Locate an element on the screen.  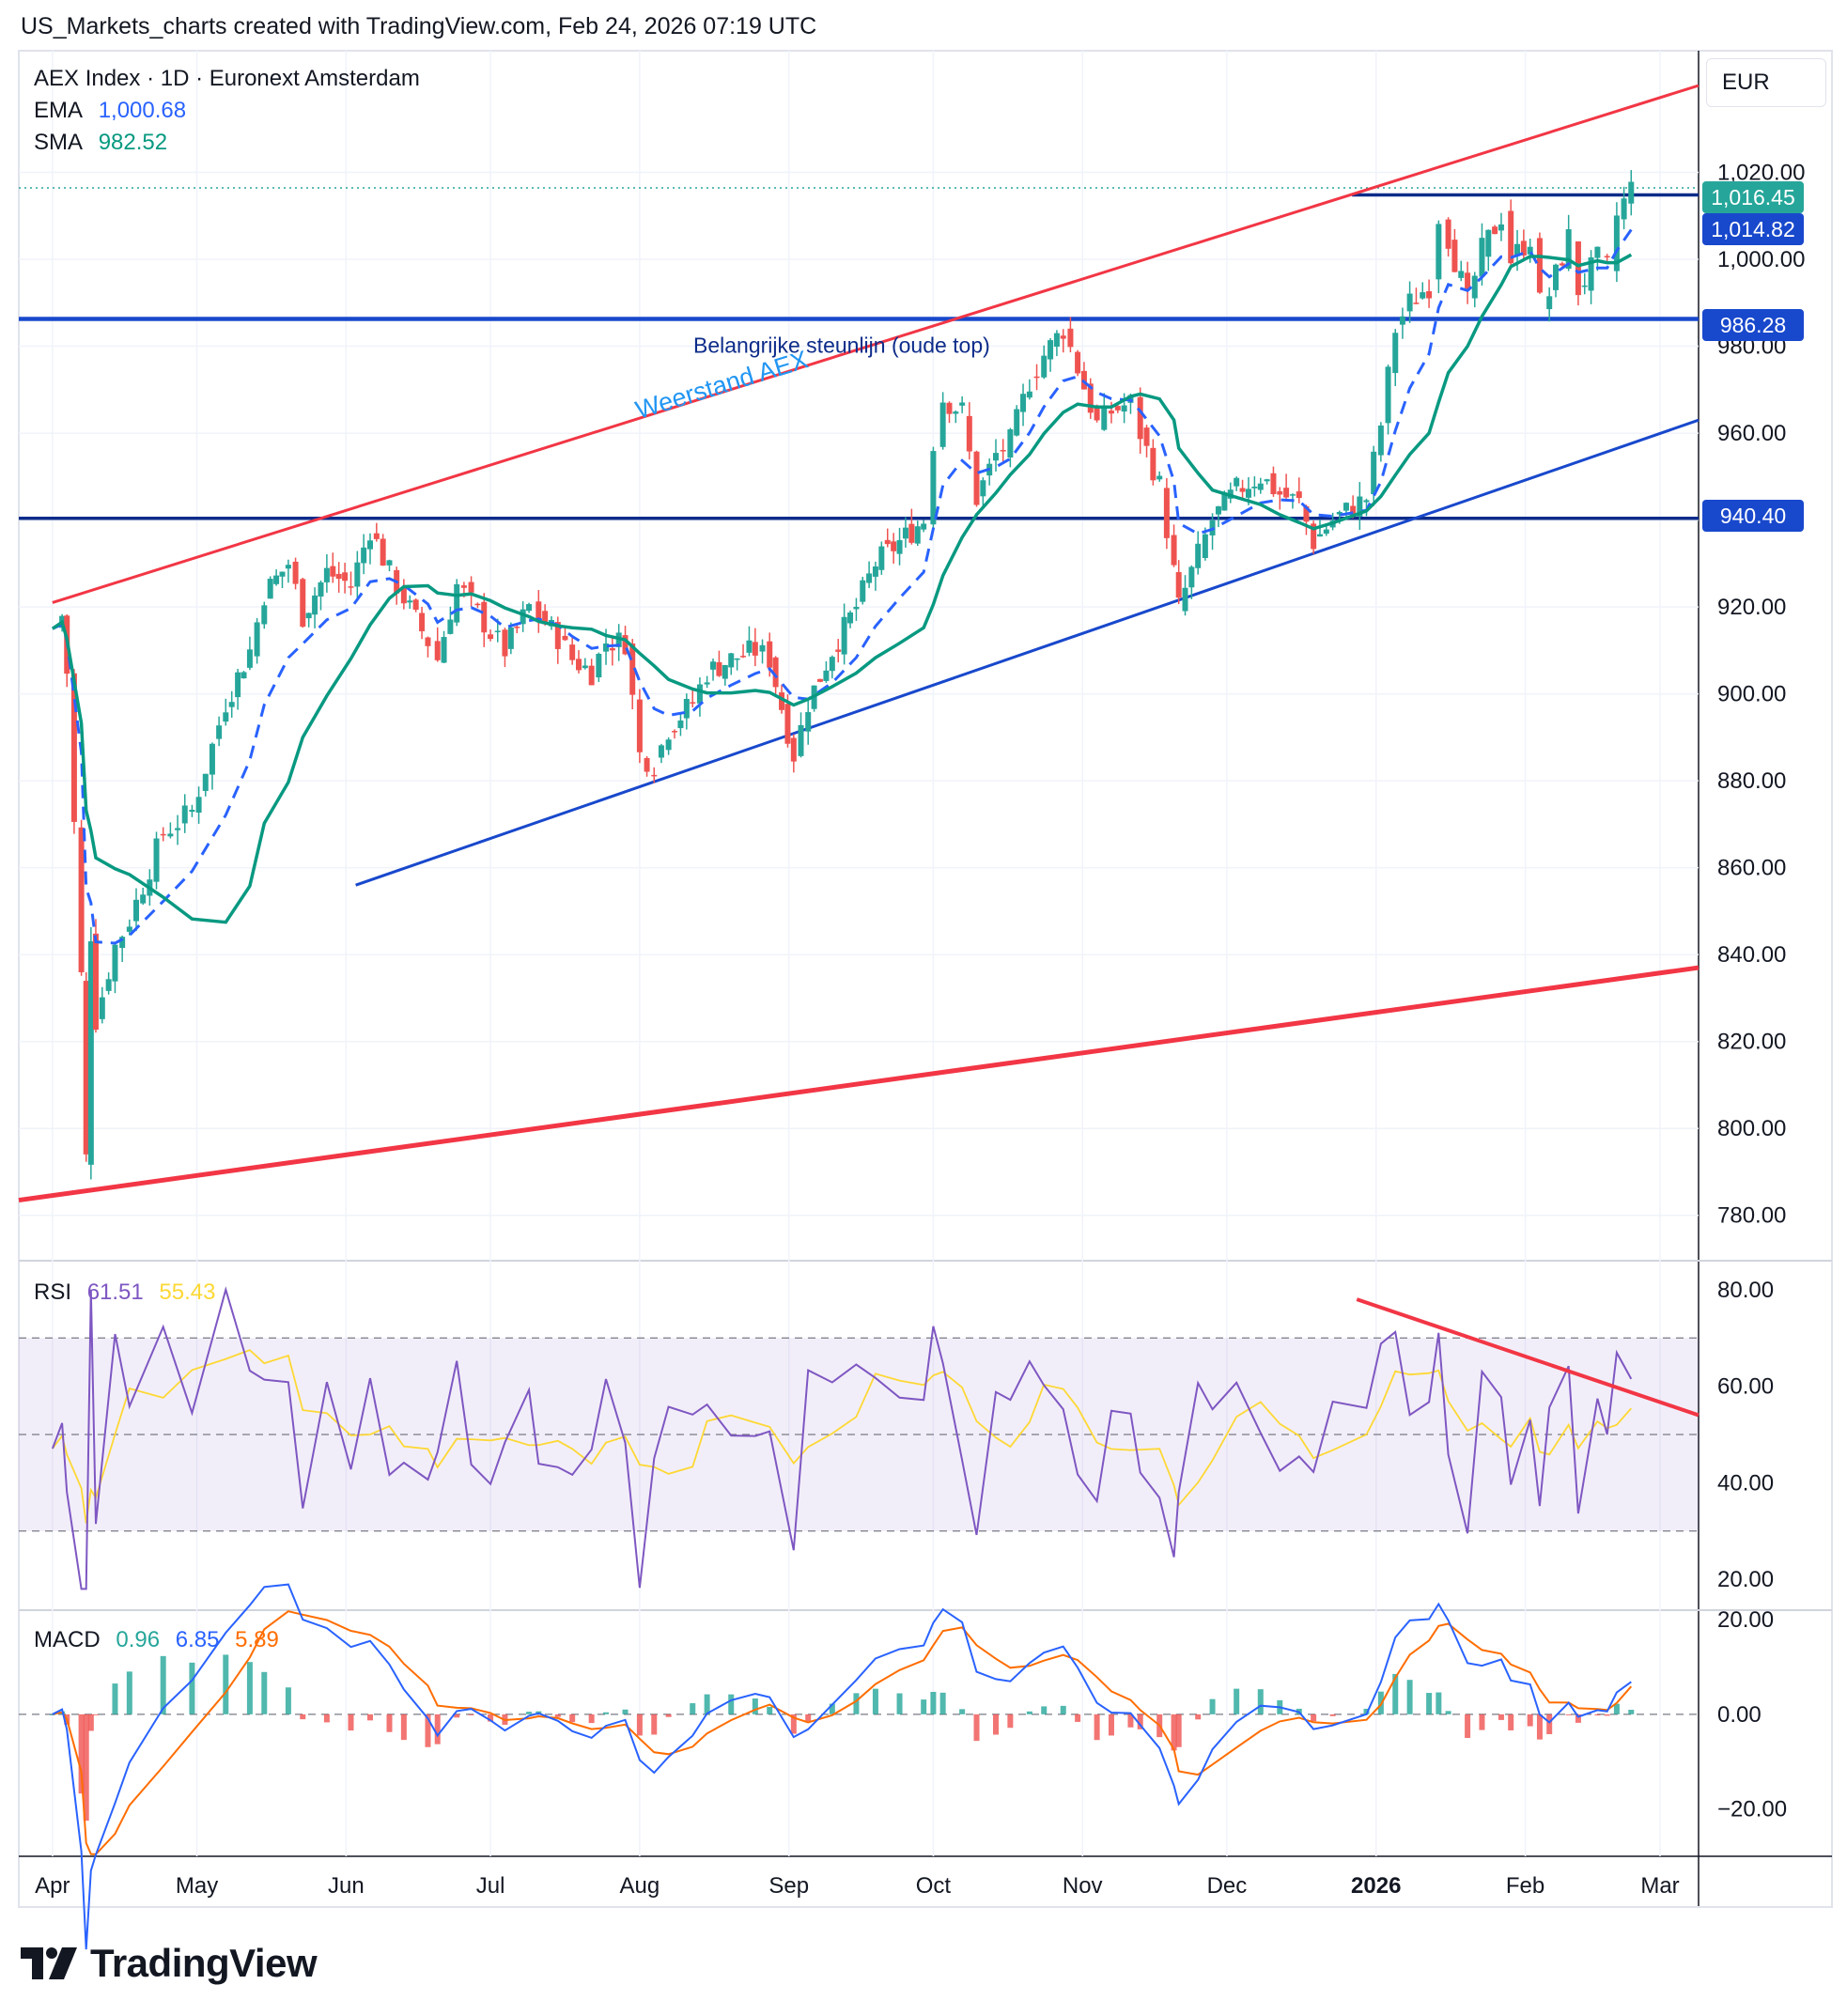
x-tick-label: Aug is located at coordinates (640, 1886).